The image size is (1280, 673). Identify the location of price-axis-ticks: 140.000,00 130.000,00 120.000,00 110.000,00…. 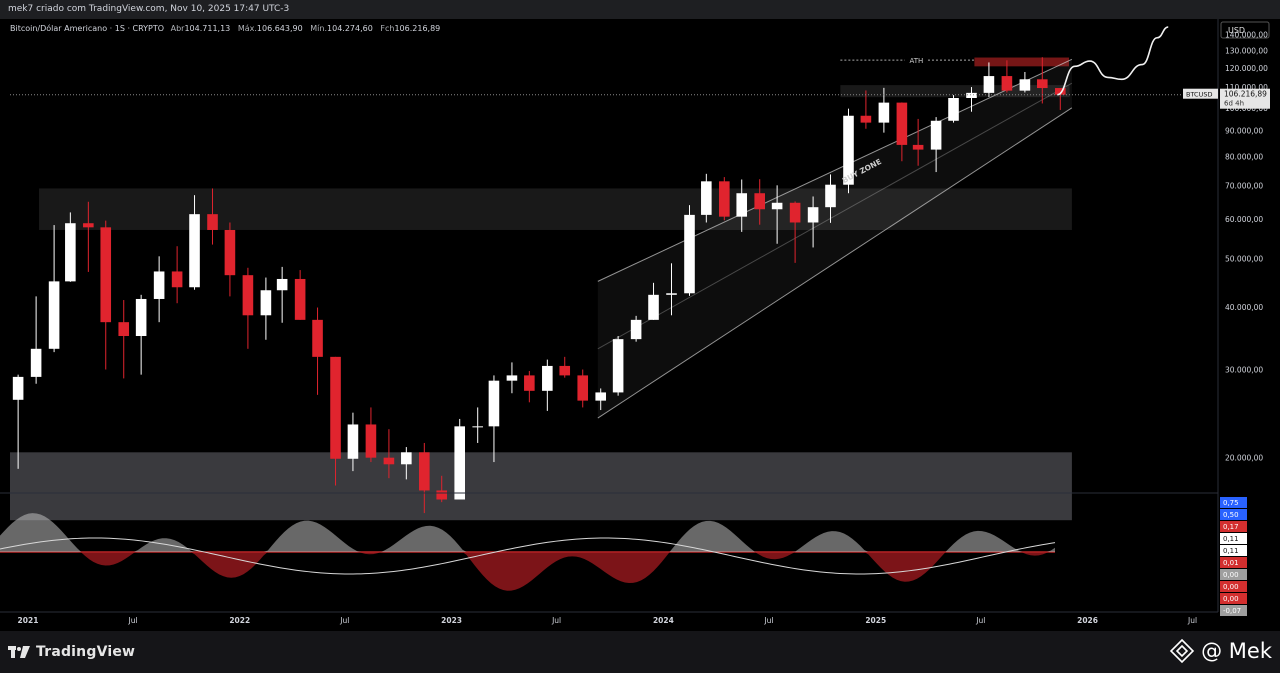
(1226, 247).